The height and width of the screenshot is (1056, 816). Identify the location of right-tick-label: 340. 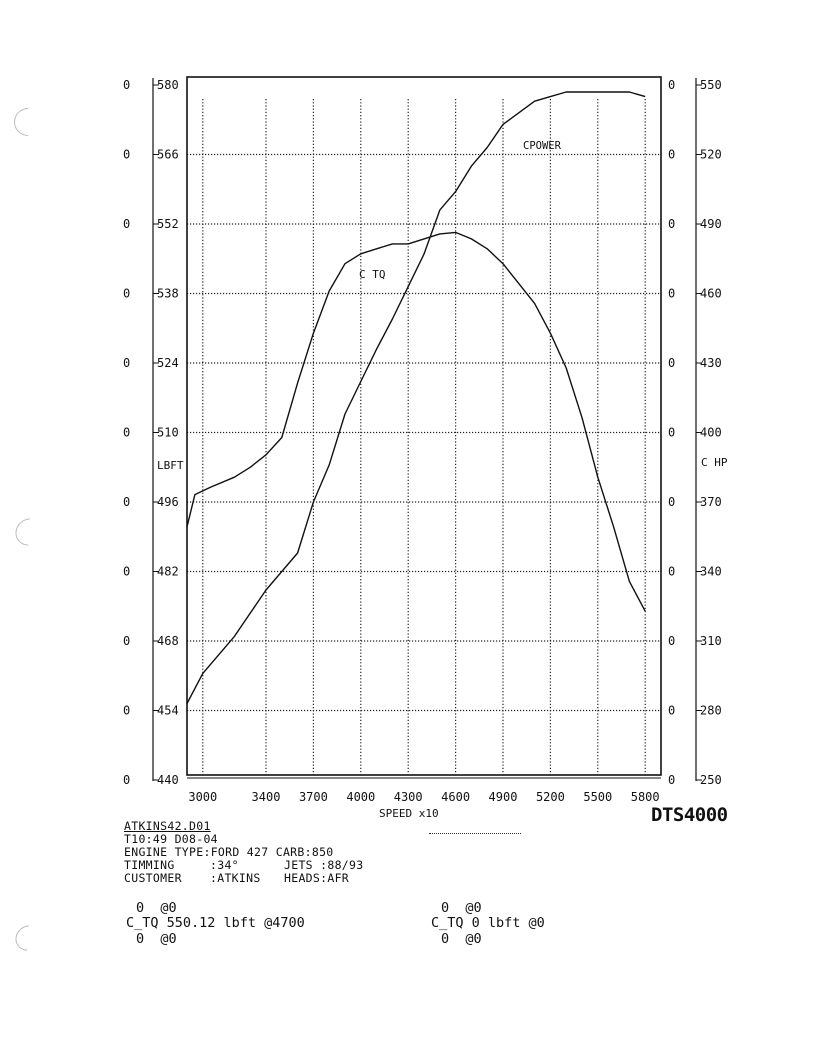
(711, 572).